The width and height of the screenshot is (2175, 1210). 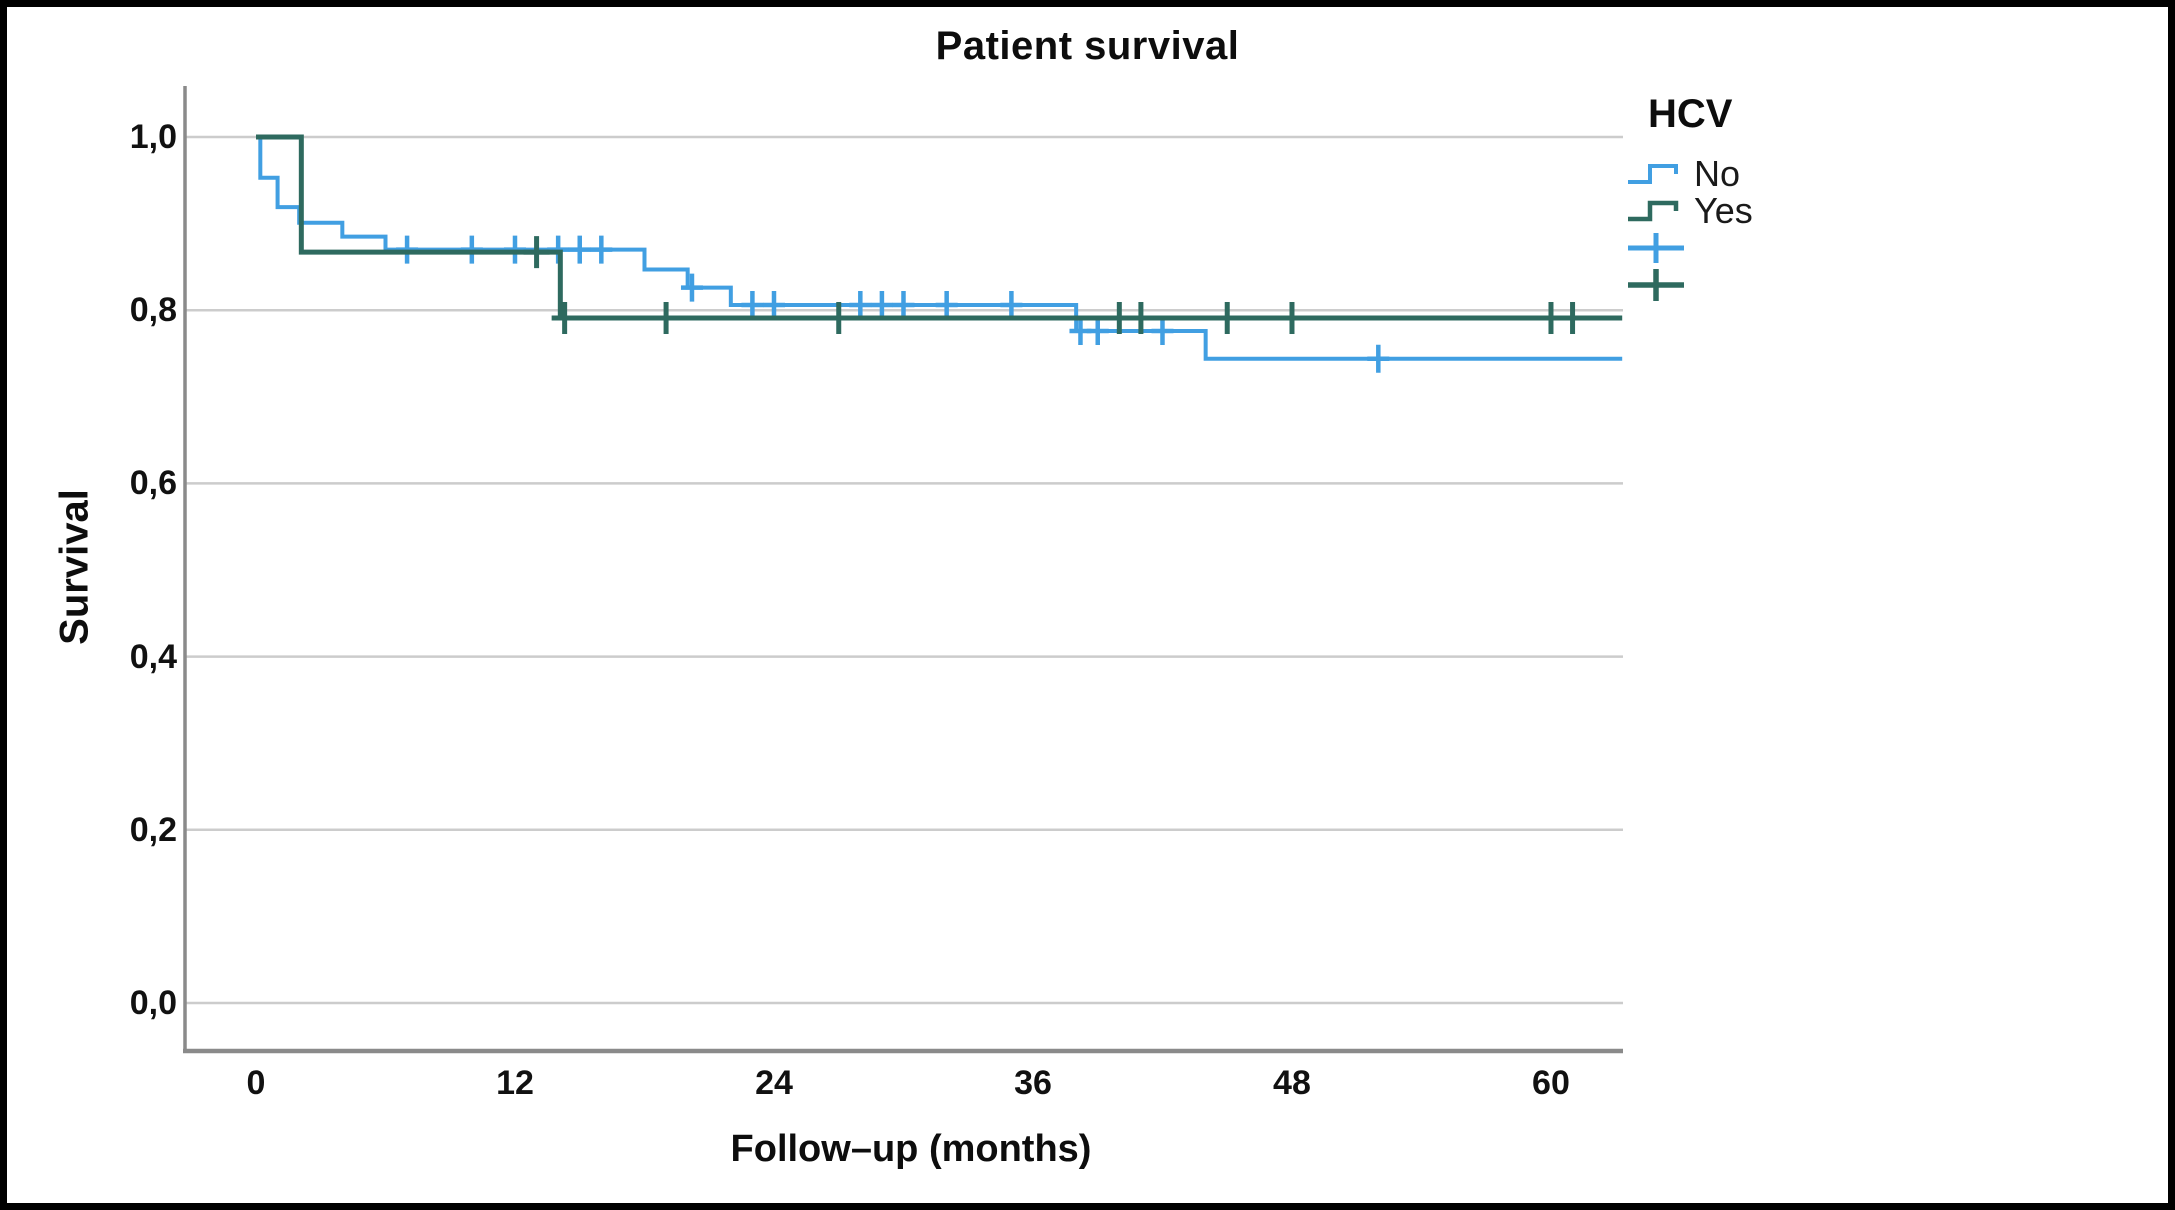 What do you see at coordinates (153, 656) in the screenshot?
I see `y-tick-label: 0,4` at bounding box center [153, 656].